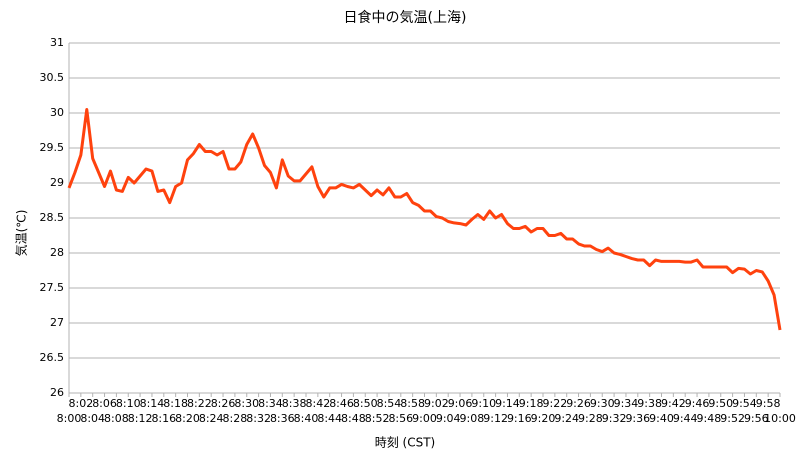 This screenshot has width=810, height=459. I want to click on x-tick-label: 8:38, so click(294, 403).